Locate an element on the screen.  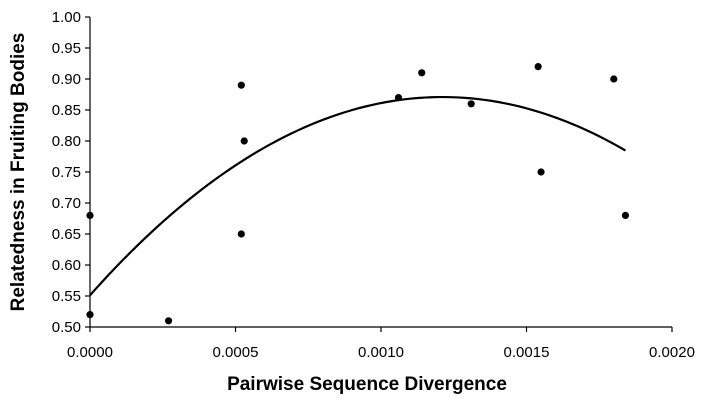
x-tick-label: 0.0010 is located at coordinates (381, 352).